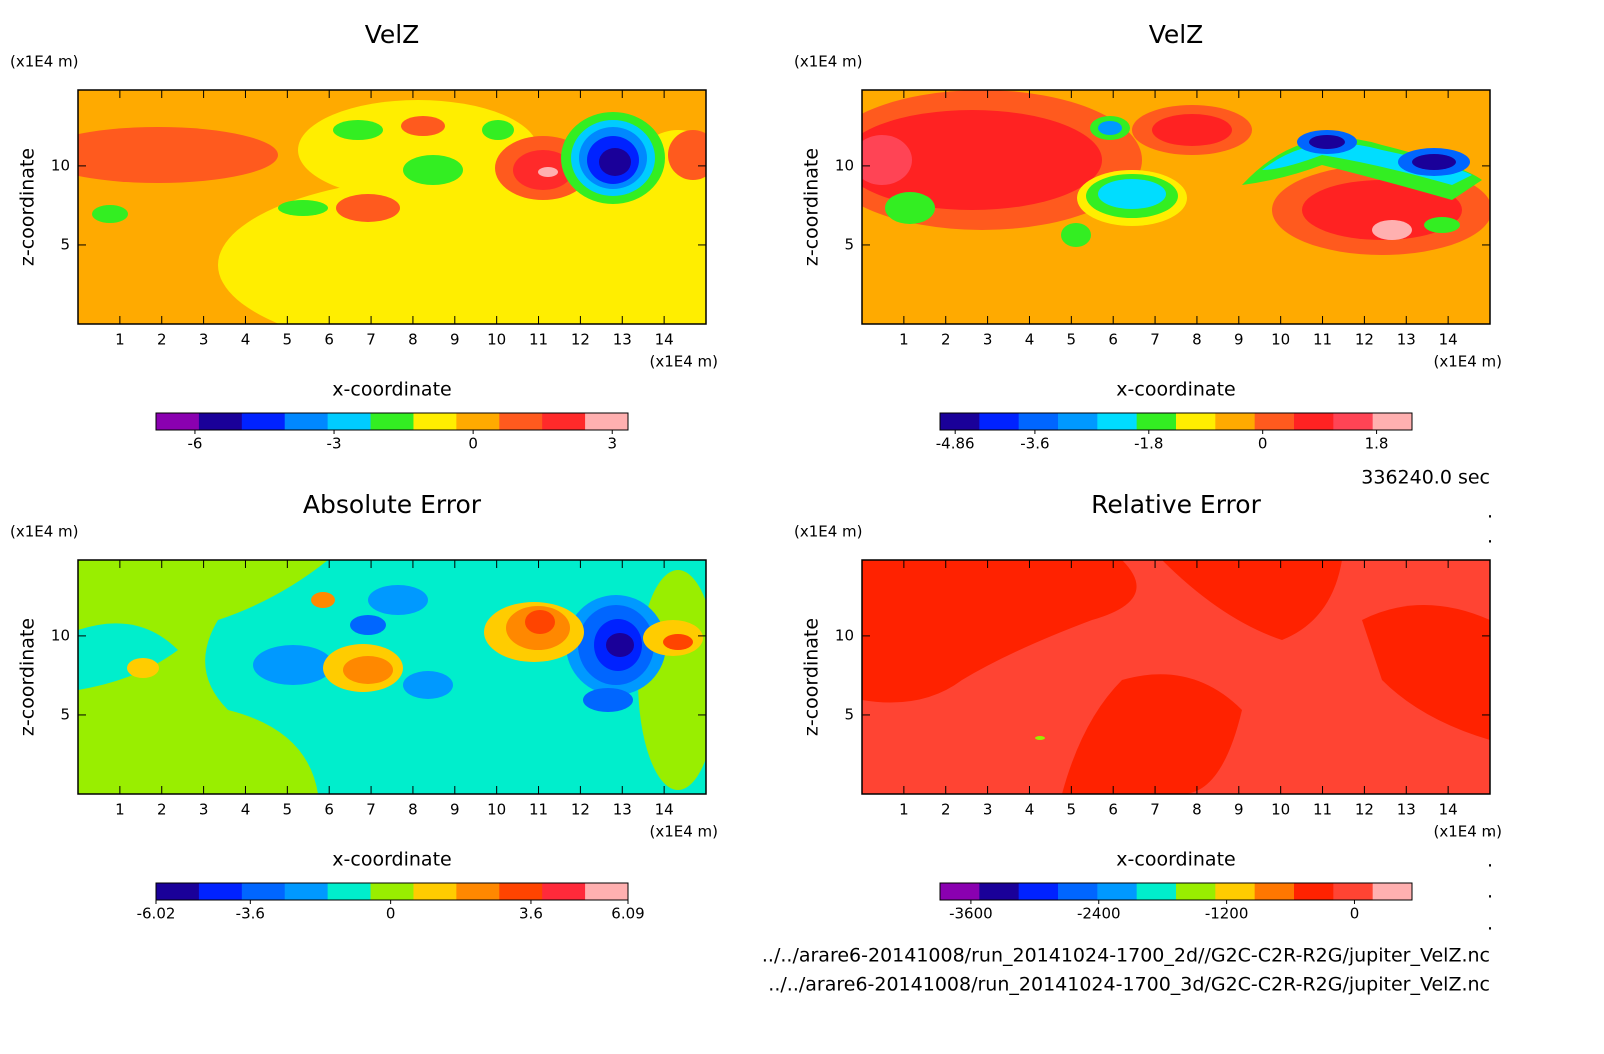 Image resolution: width=1604 pixels, height=1054 pixels. Describe the element at coordinates (1280, 340) in the screenshot. I see `x-tick-label: 10` at that location.